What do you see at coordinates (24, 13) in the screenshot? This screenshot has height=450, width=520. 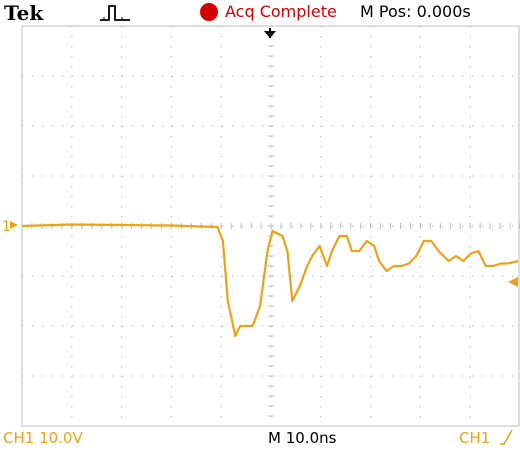 I see `brand-logo: Tek` at bounding box center [24, 13].